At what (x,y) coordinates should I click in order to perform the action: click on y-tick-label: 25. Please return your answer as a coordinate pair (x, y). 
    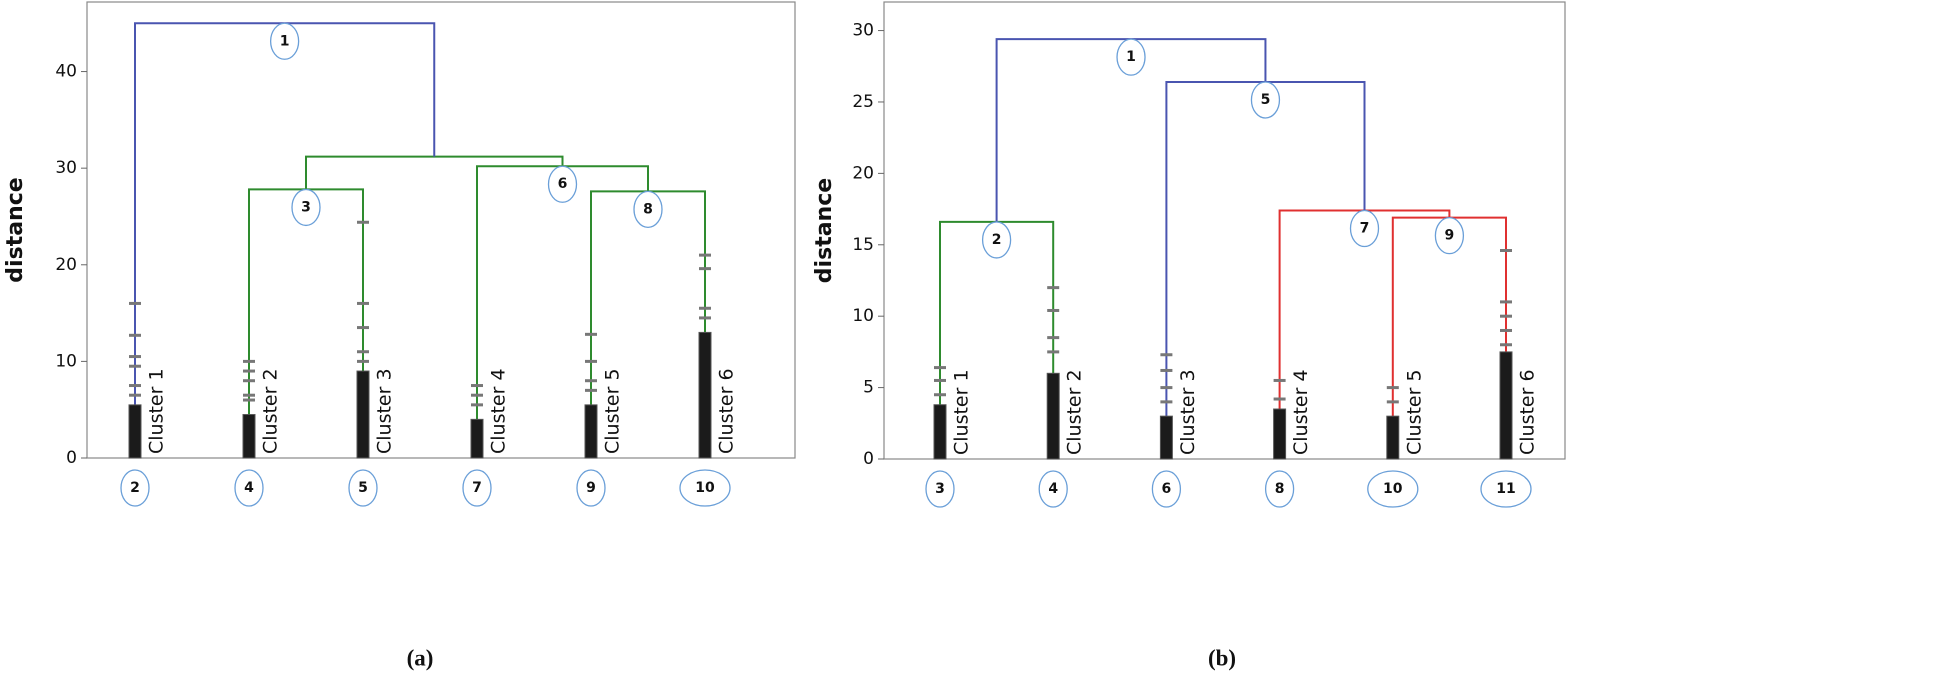
    Looking at the image, I should click on (863, 102).